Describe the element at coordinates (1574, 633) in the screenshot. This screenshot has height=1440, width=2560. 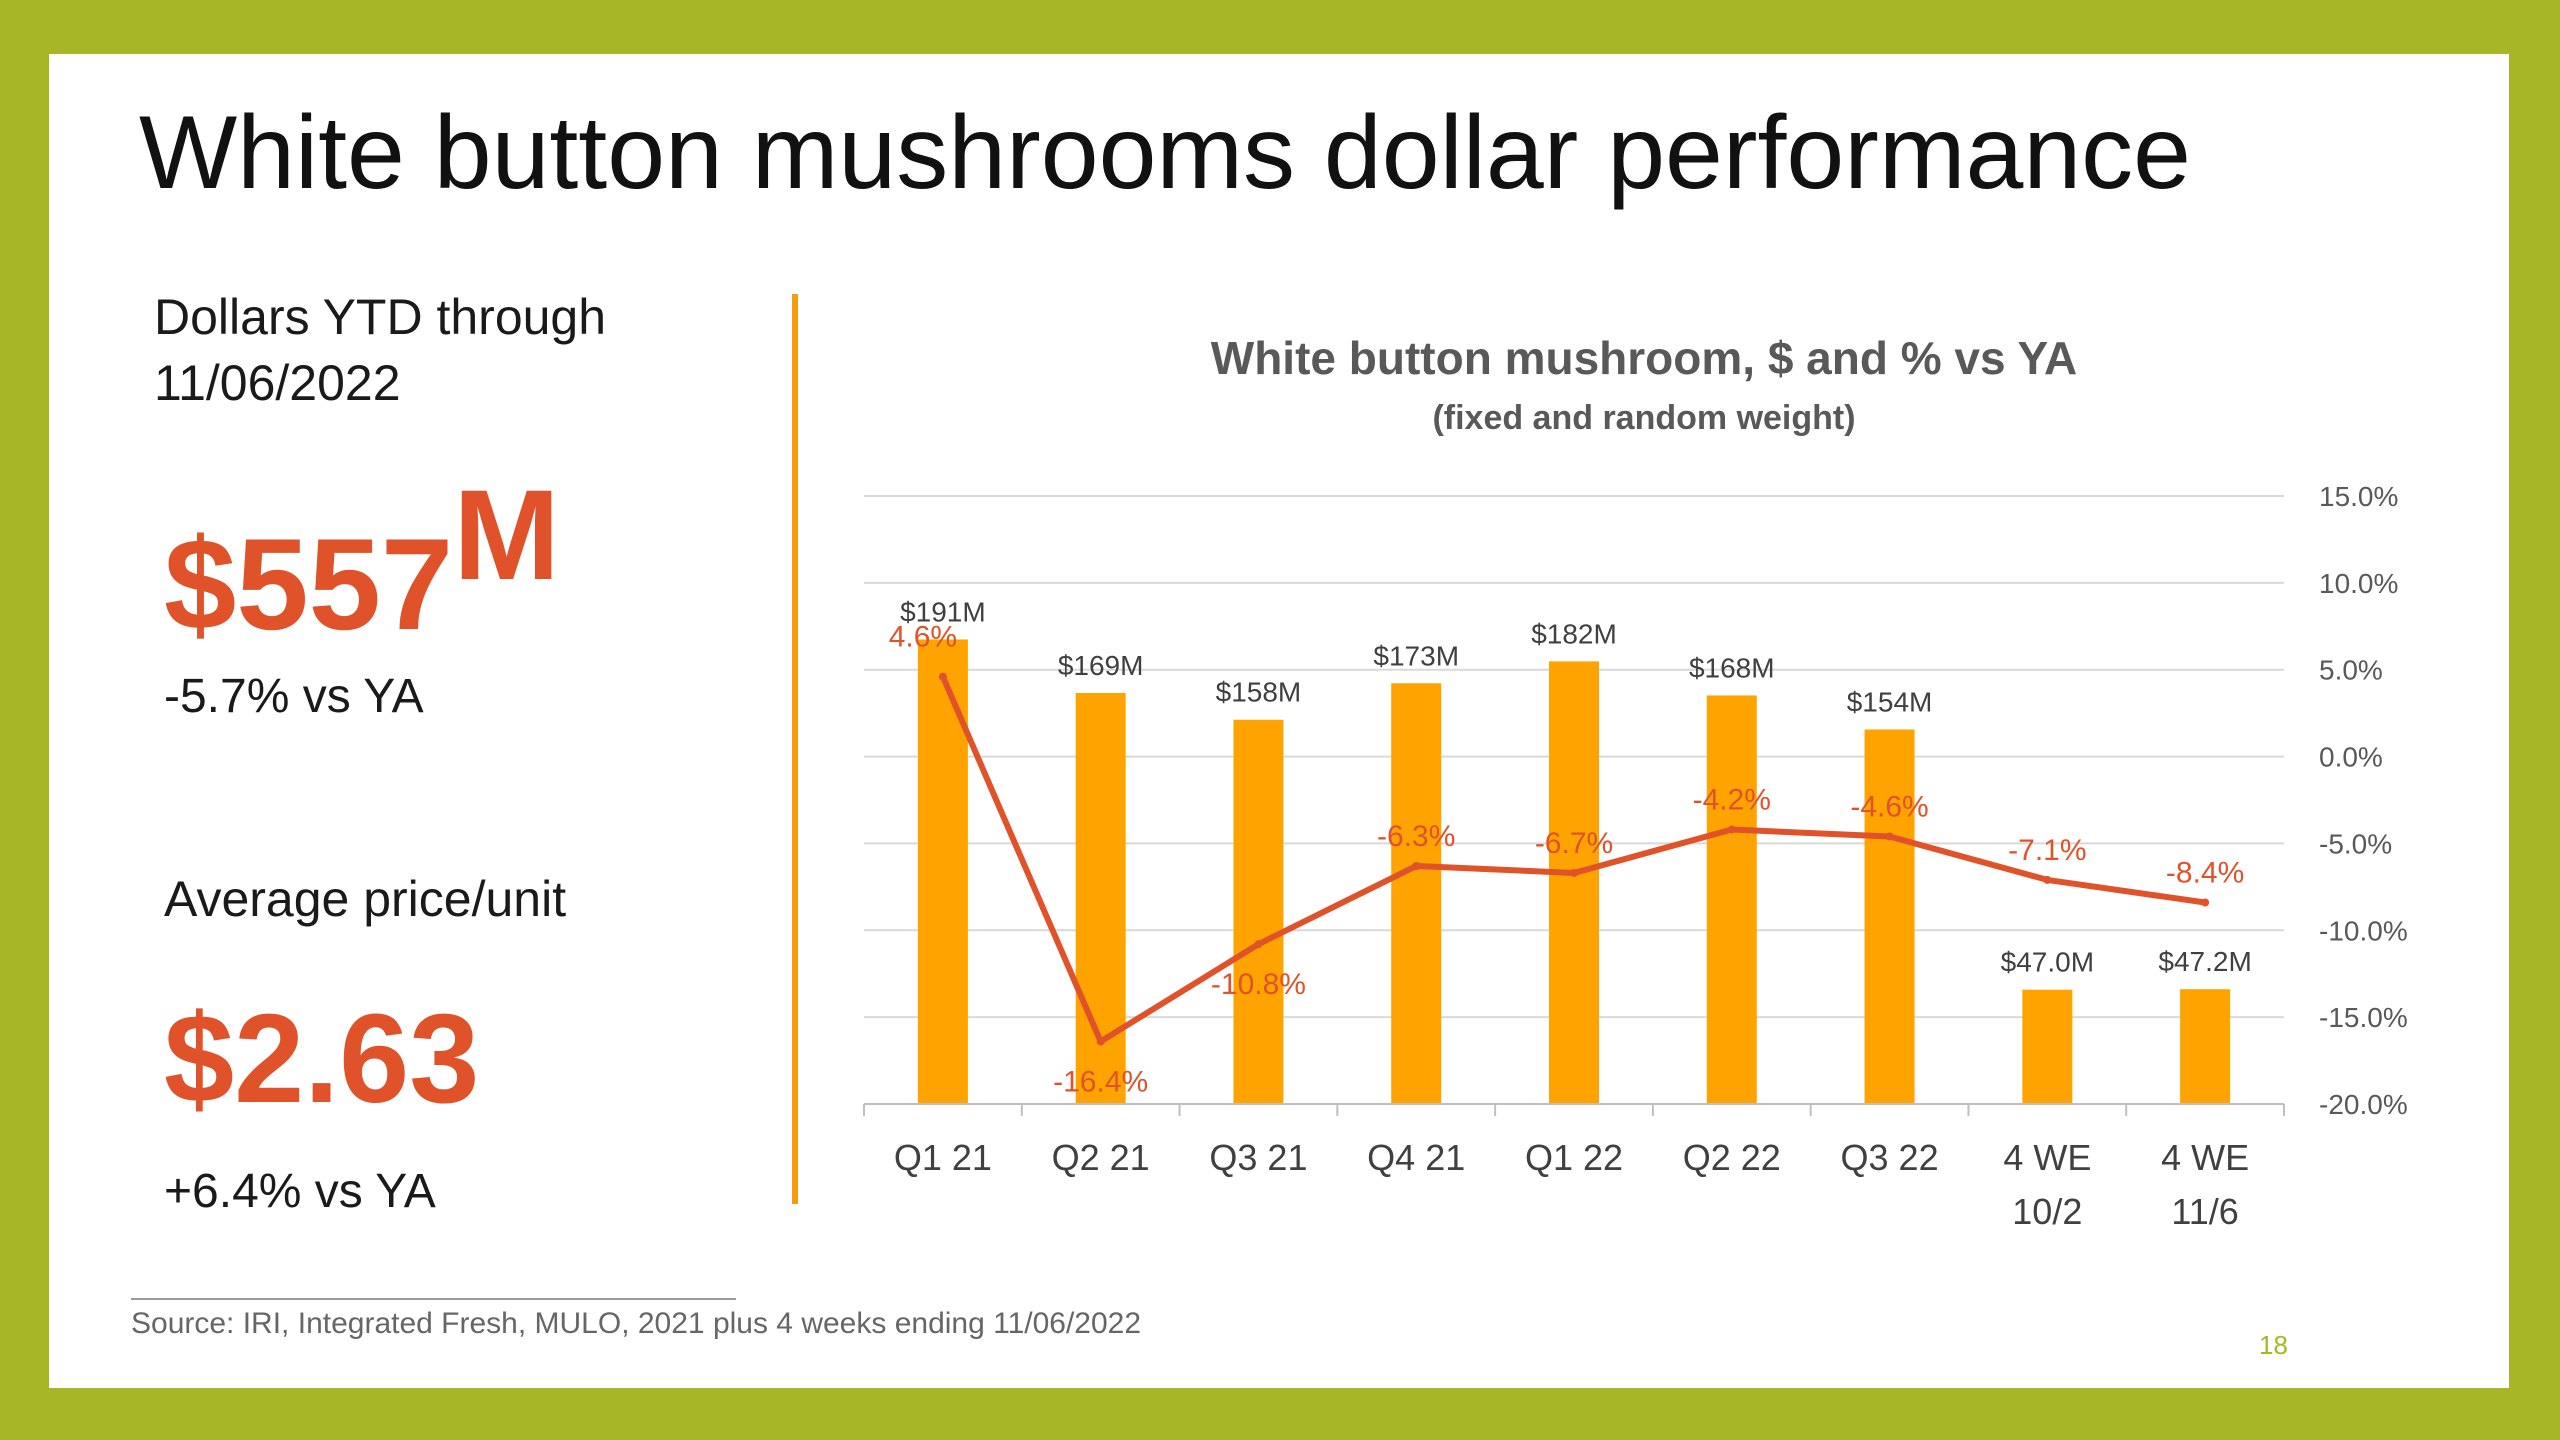
I see `bar-data-label: $182M` at that location.